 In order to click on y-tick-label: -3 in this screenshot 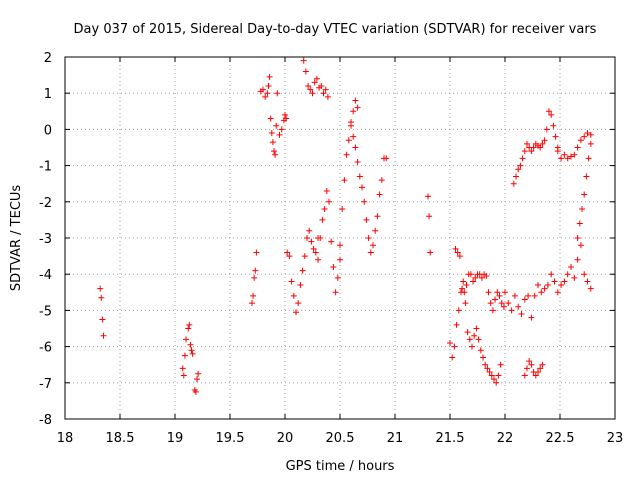, I will do `click(45, 239)`.